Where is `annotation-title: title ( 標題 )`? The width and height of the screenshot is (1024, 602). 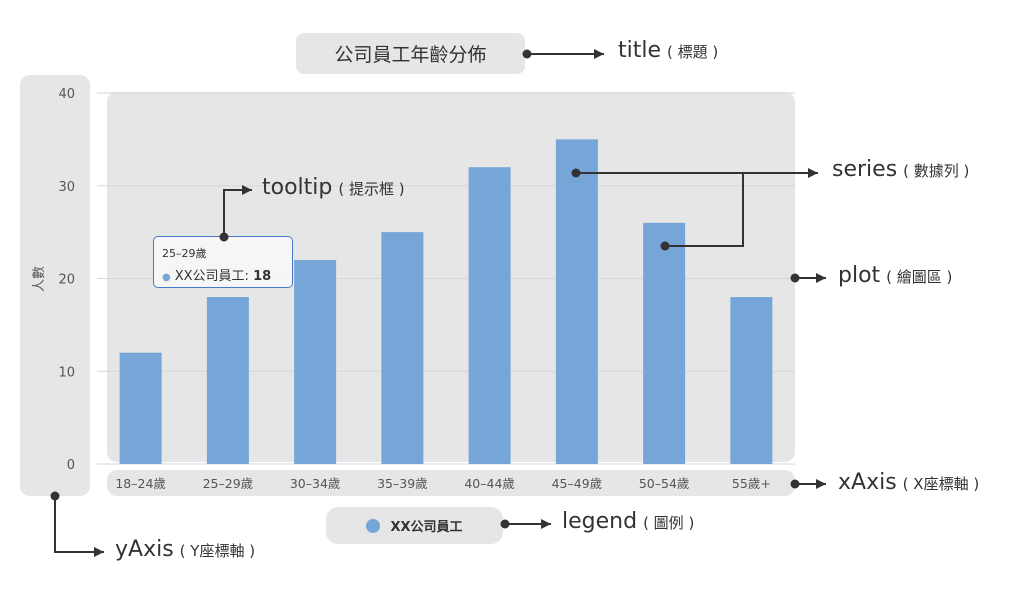 annotation-title: title ( 標題 ) is located at coordinates (668, 50).